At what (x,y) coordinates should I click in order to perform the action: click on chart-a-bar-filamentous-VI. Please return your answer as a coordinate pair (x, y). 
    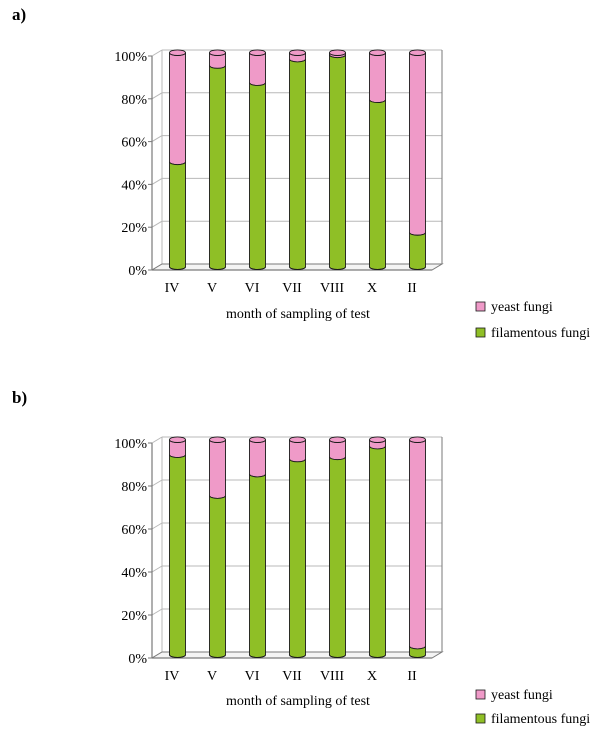
    Looking at the image, I should click on (257, 176).